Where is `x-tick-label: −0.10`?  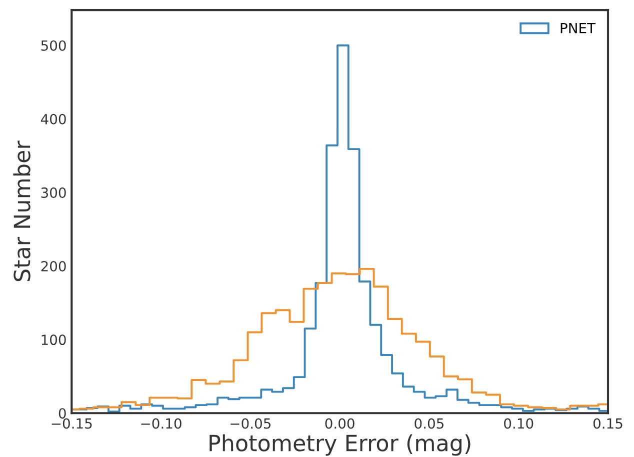 x-tick-label: −0.10 is located at coordinates (161, 423).